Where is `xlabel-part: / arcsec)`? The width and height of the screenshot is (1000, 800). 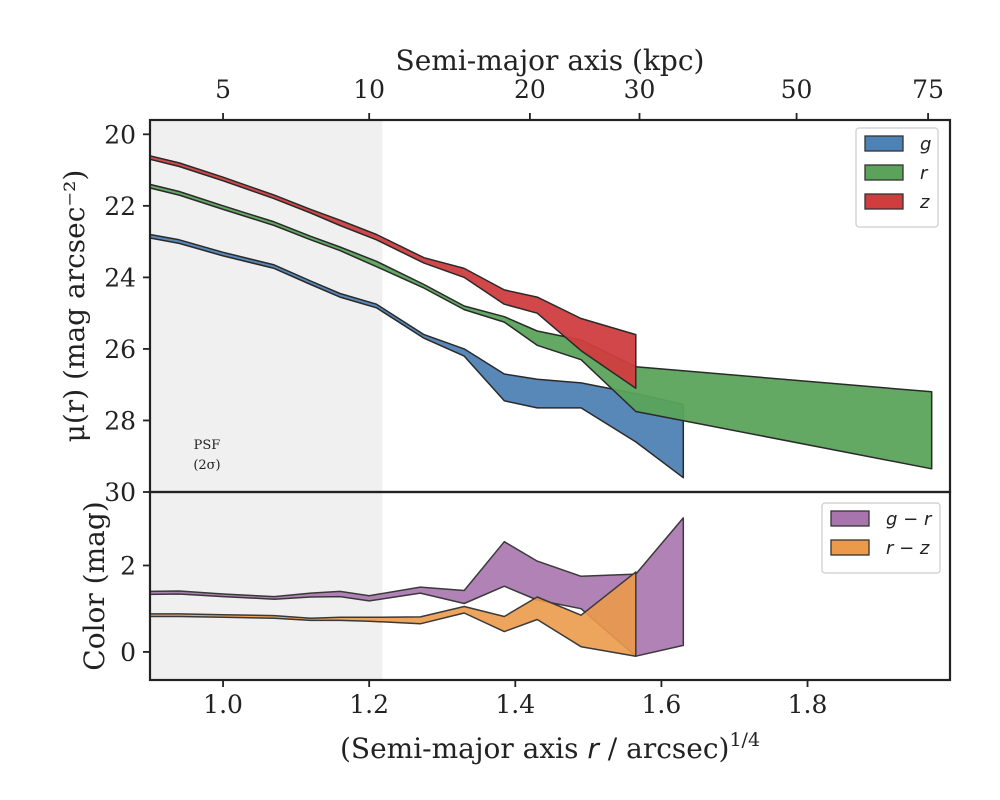
xlabel-part: / arcsec) is located at coordinates (664, 748).